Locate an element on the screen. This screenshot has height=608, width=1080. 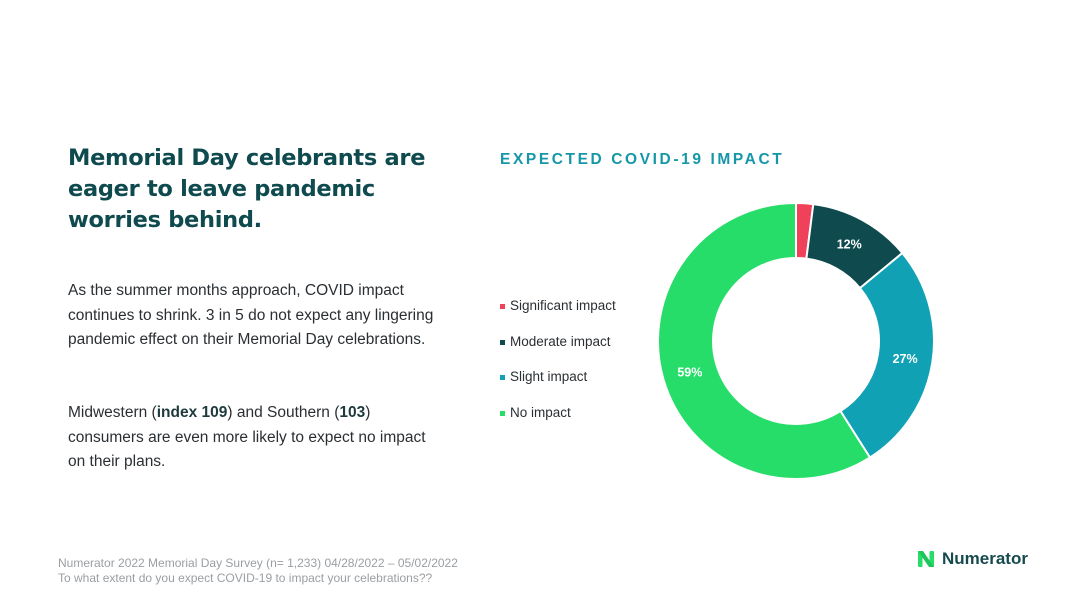
numerator-logo: Numerator is located at coordinates (972, 559).